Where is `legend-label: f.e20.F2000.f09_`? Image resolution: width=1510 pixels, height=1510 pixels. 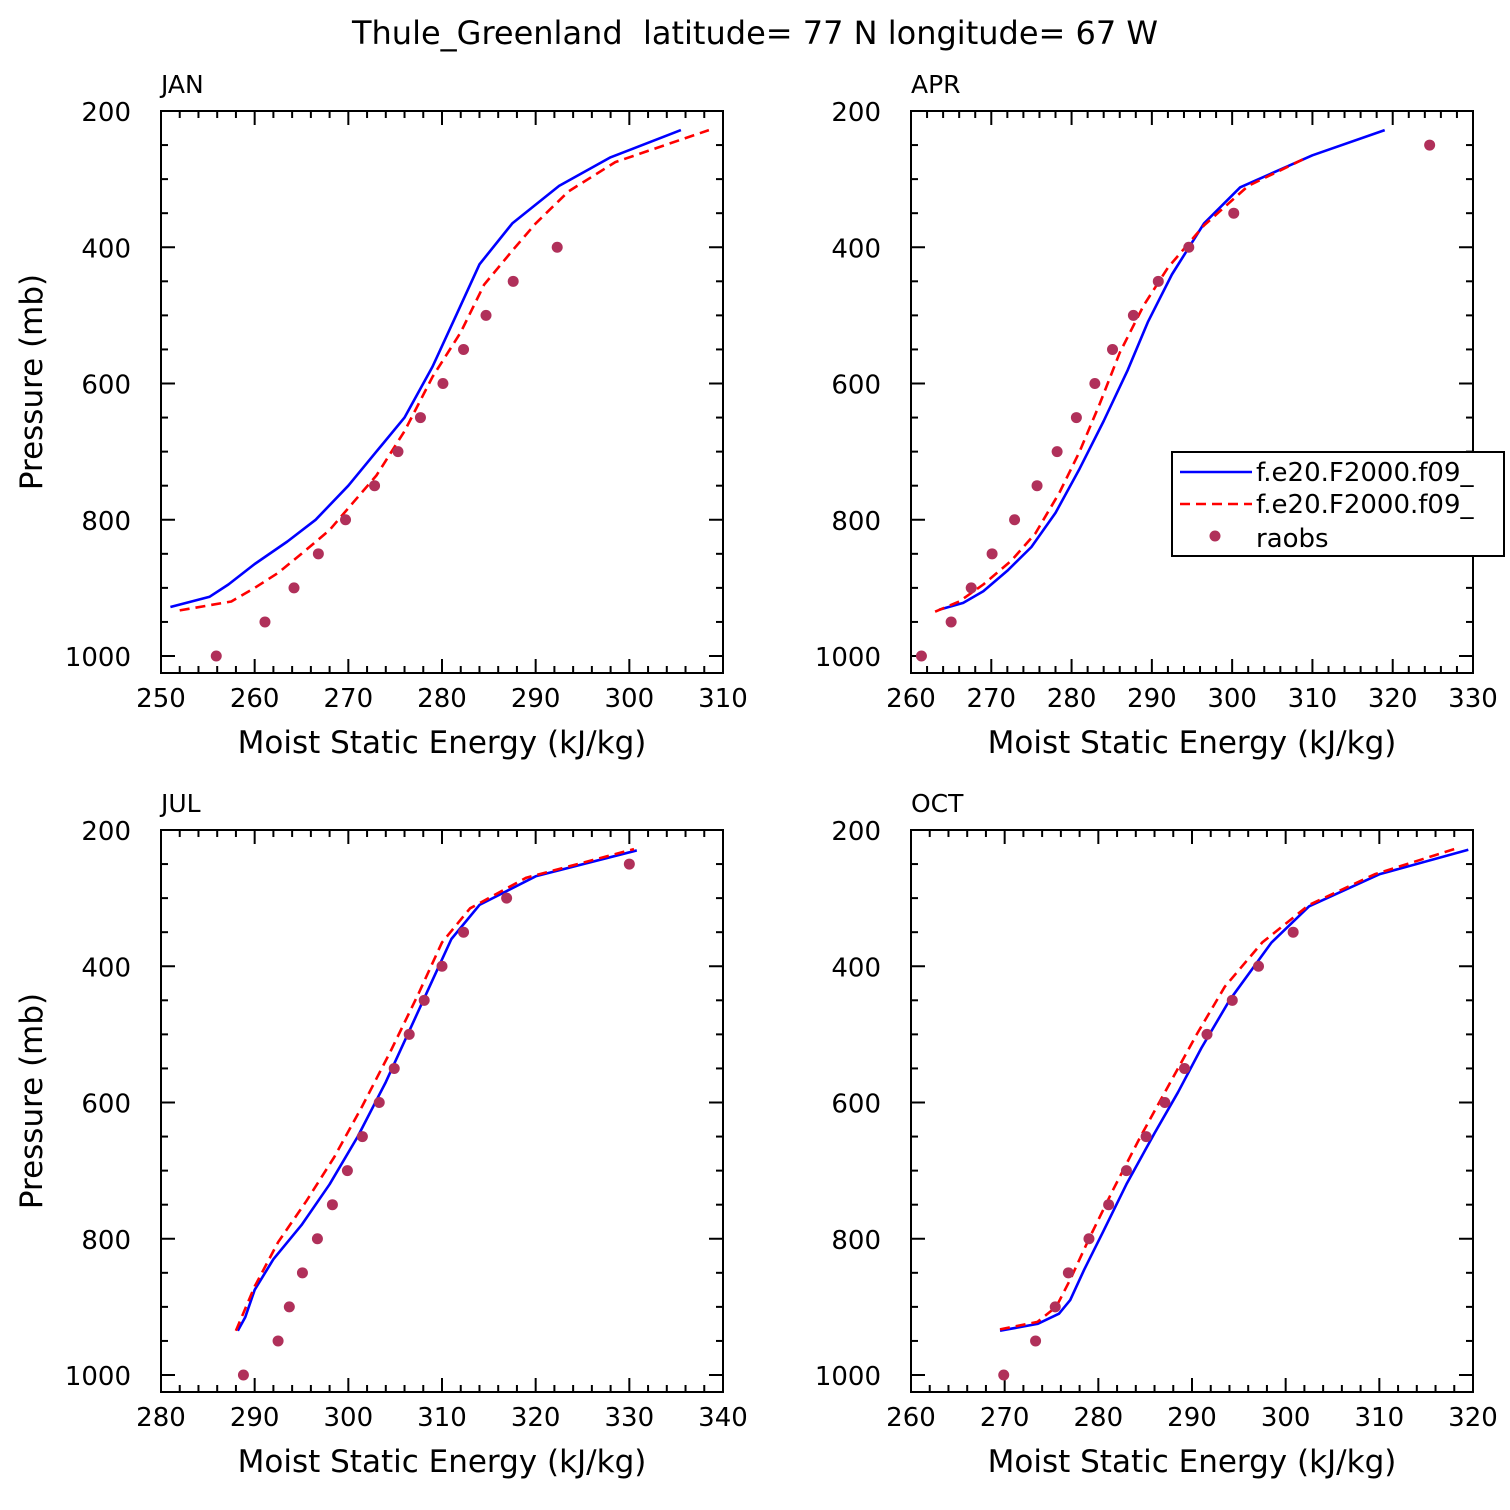 legend-label: f.e20.F2000.f09_ is located at coordinates (1365, 473).